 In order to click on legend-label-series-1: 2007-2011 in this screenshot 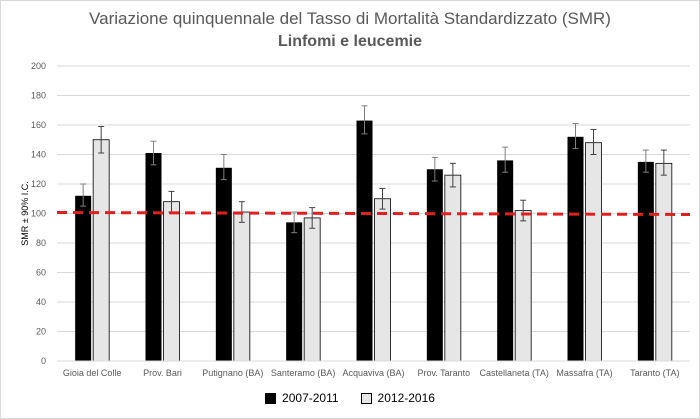, I will do `click(310, 398)`.